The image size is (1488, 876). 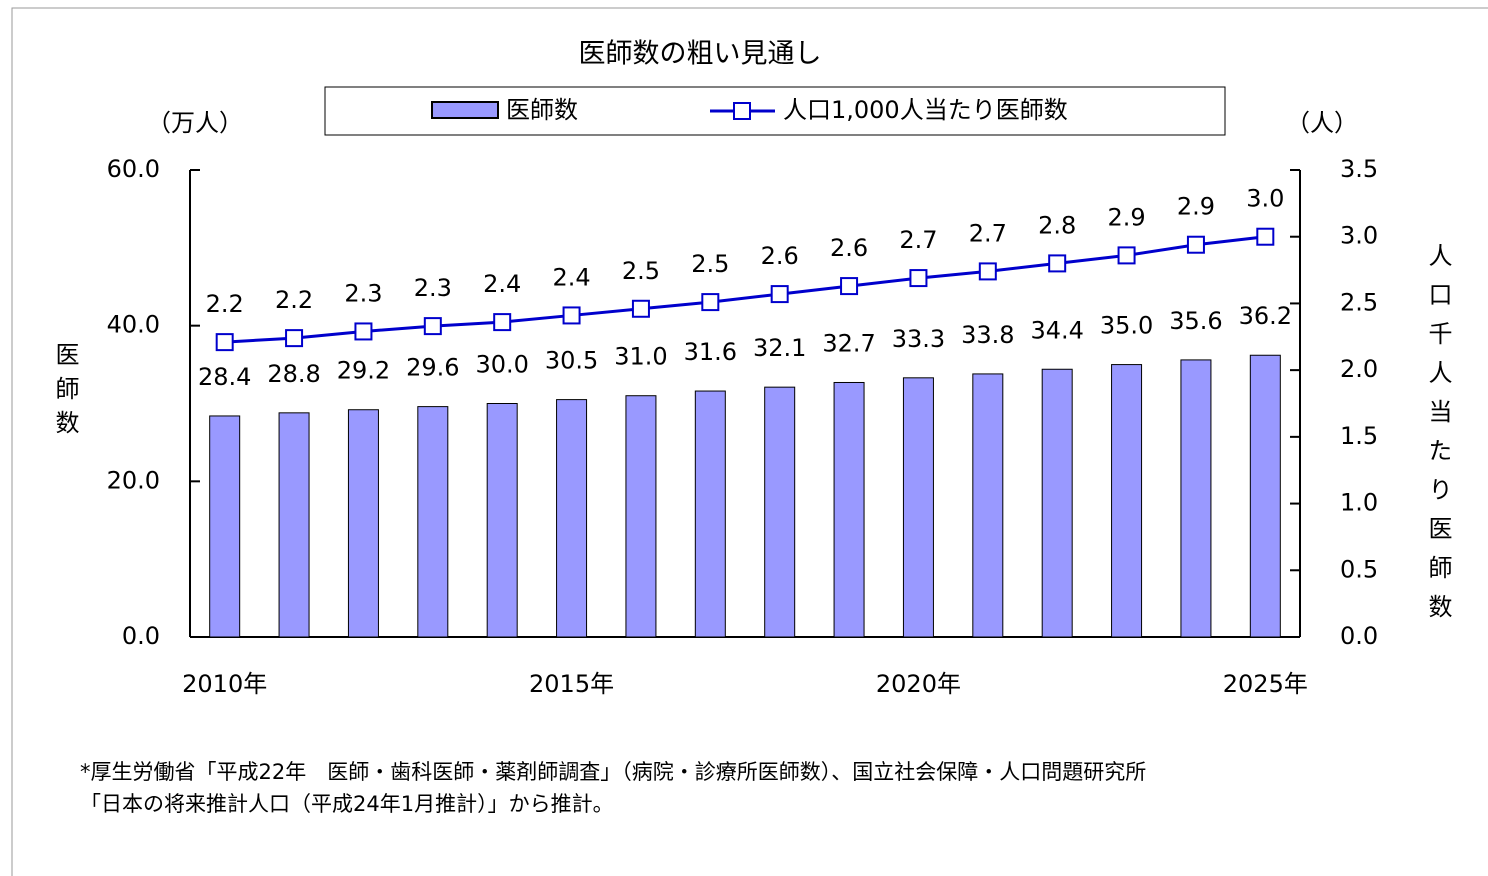 What do you see at coordinates (1359, 369) in the screenshot?
I see `y2-tick-label: 2.0` at bounding box center [1359, 369].